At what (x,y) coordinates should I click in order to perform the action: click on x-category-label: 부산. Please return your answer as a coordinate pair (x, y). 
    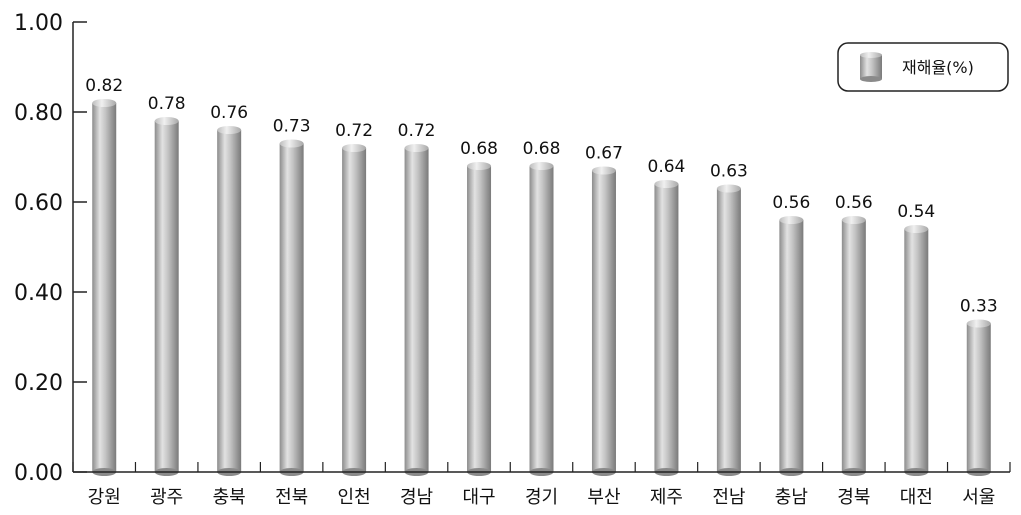
    Looking at the image, I should click on (603, 497).